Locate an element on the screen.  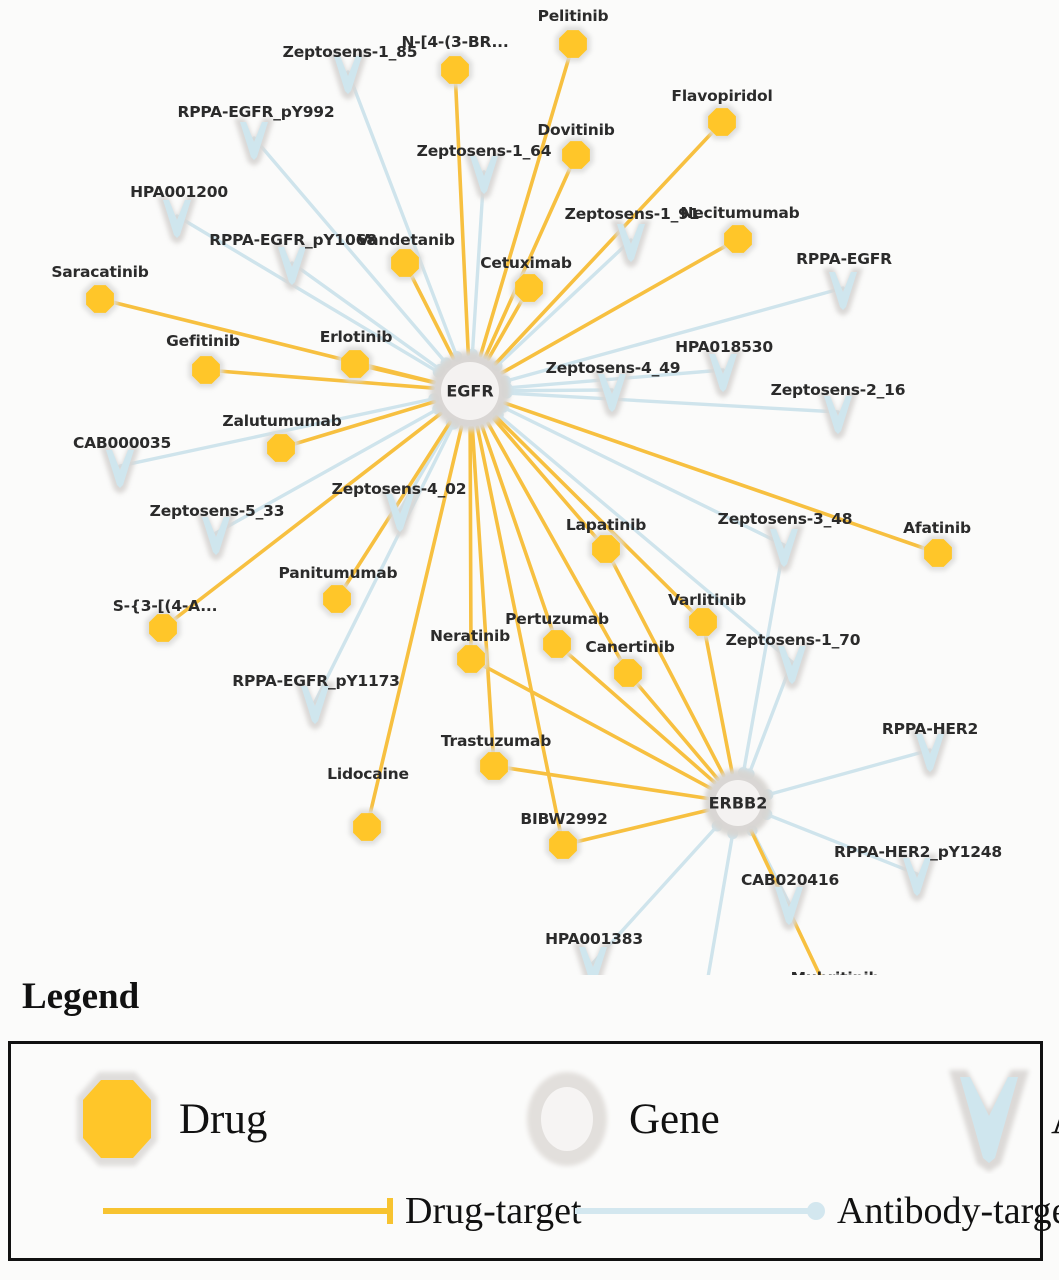
tbar-line-icon is located at coordinates (248, 1211).